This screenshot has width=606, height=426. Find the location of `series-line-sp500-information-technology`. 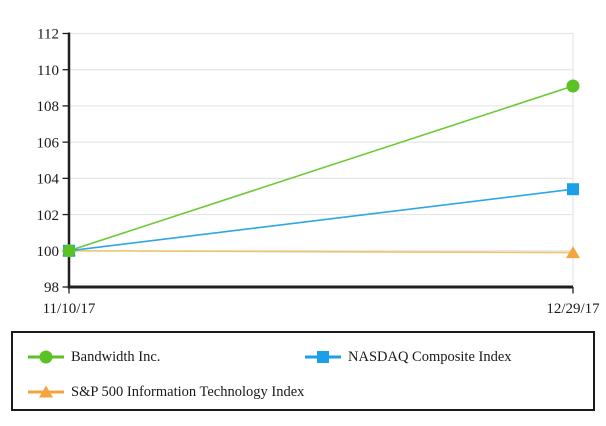

series-line-sp500-information-technology is located at coordinates (321, 251).